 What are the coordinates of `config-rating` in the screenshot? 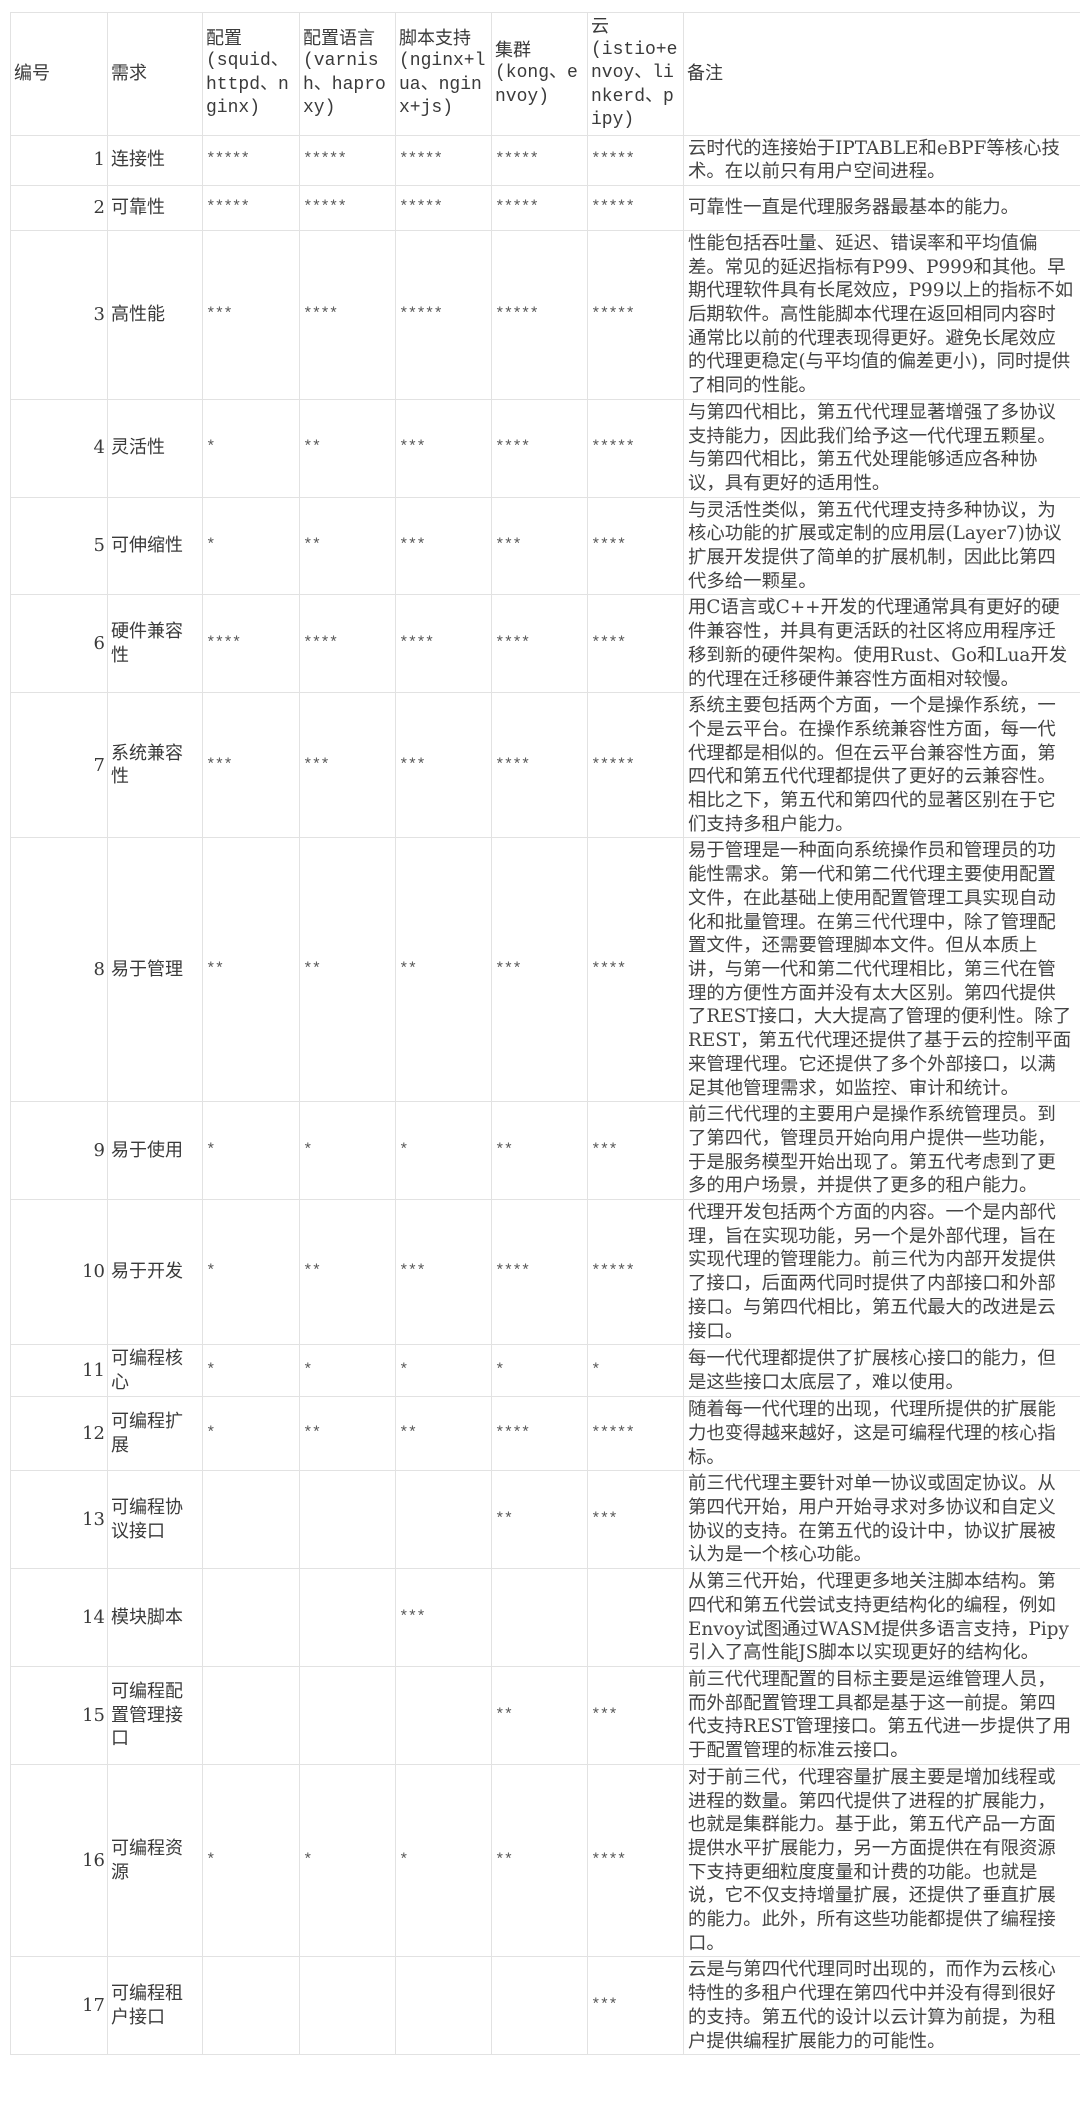 It's located at (251, 1715).